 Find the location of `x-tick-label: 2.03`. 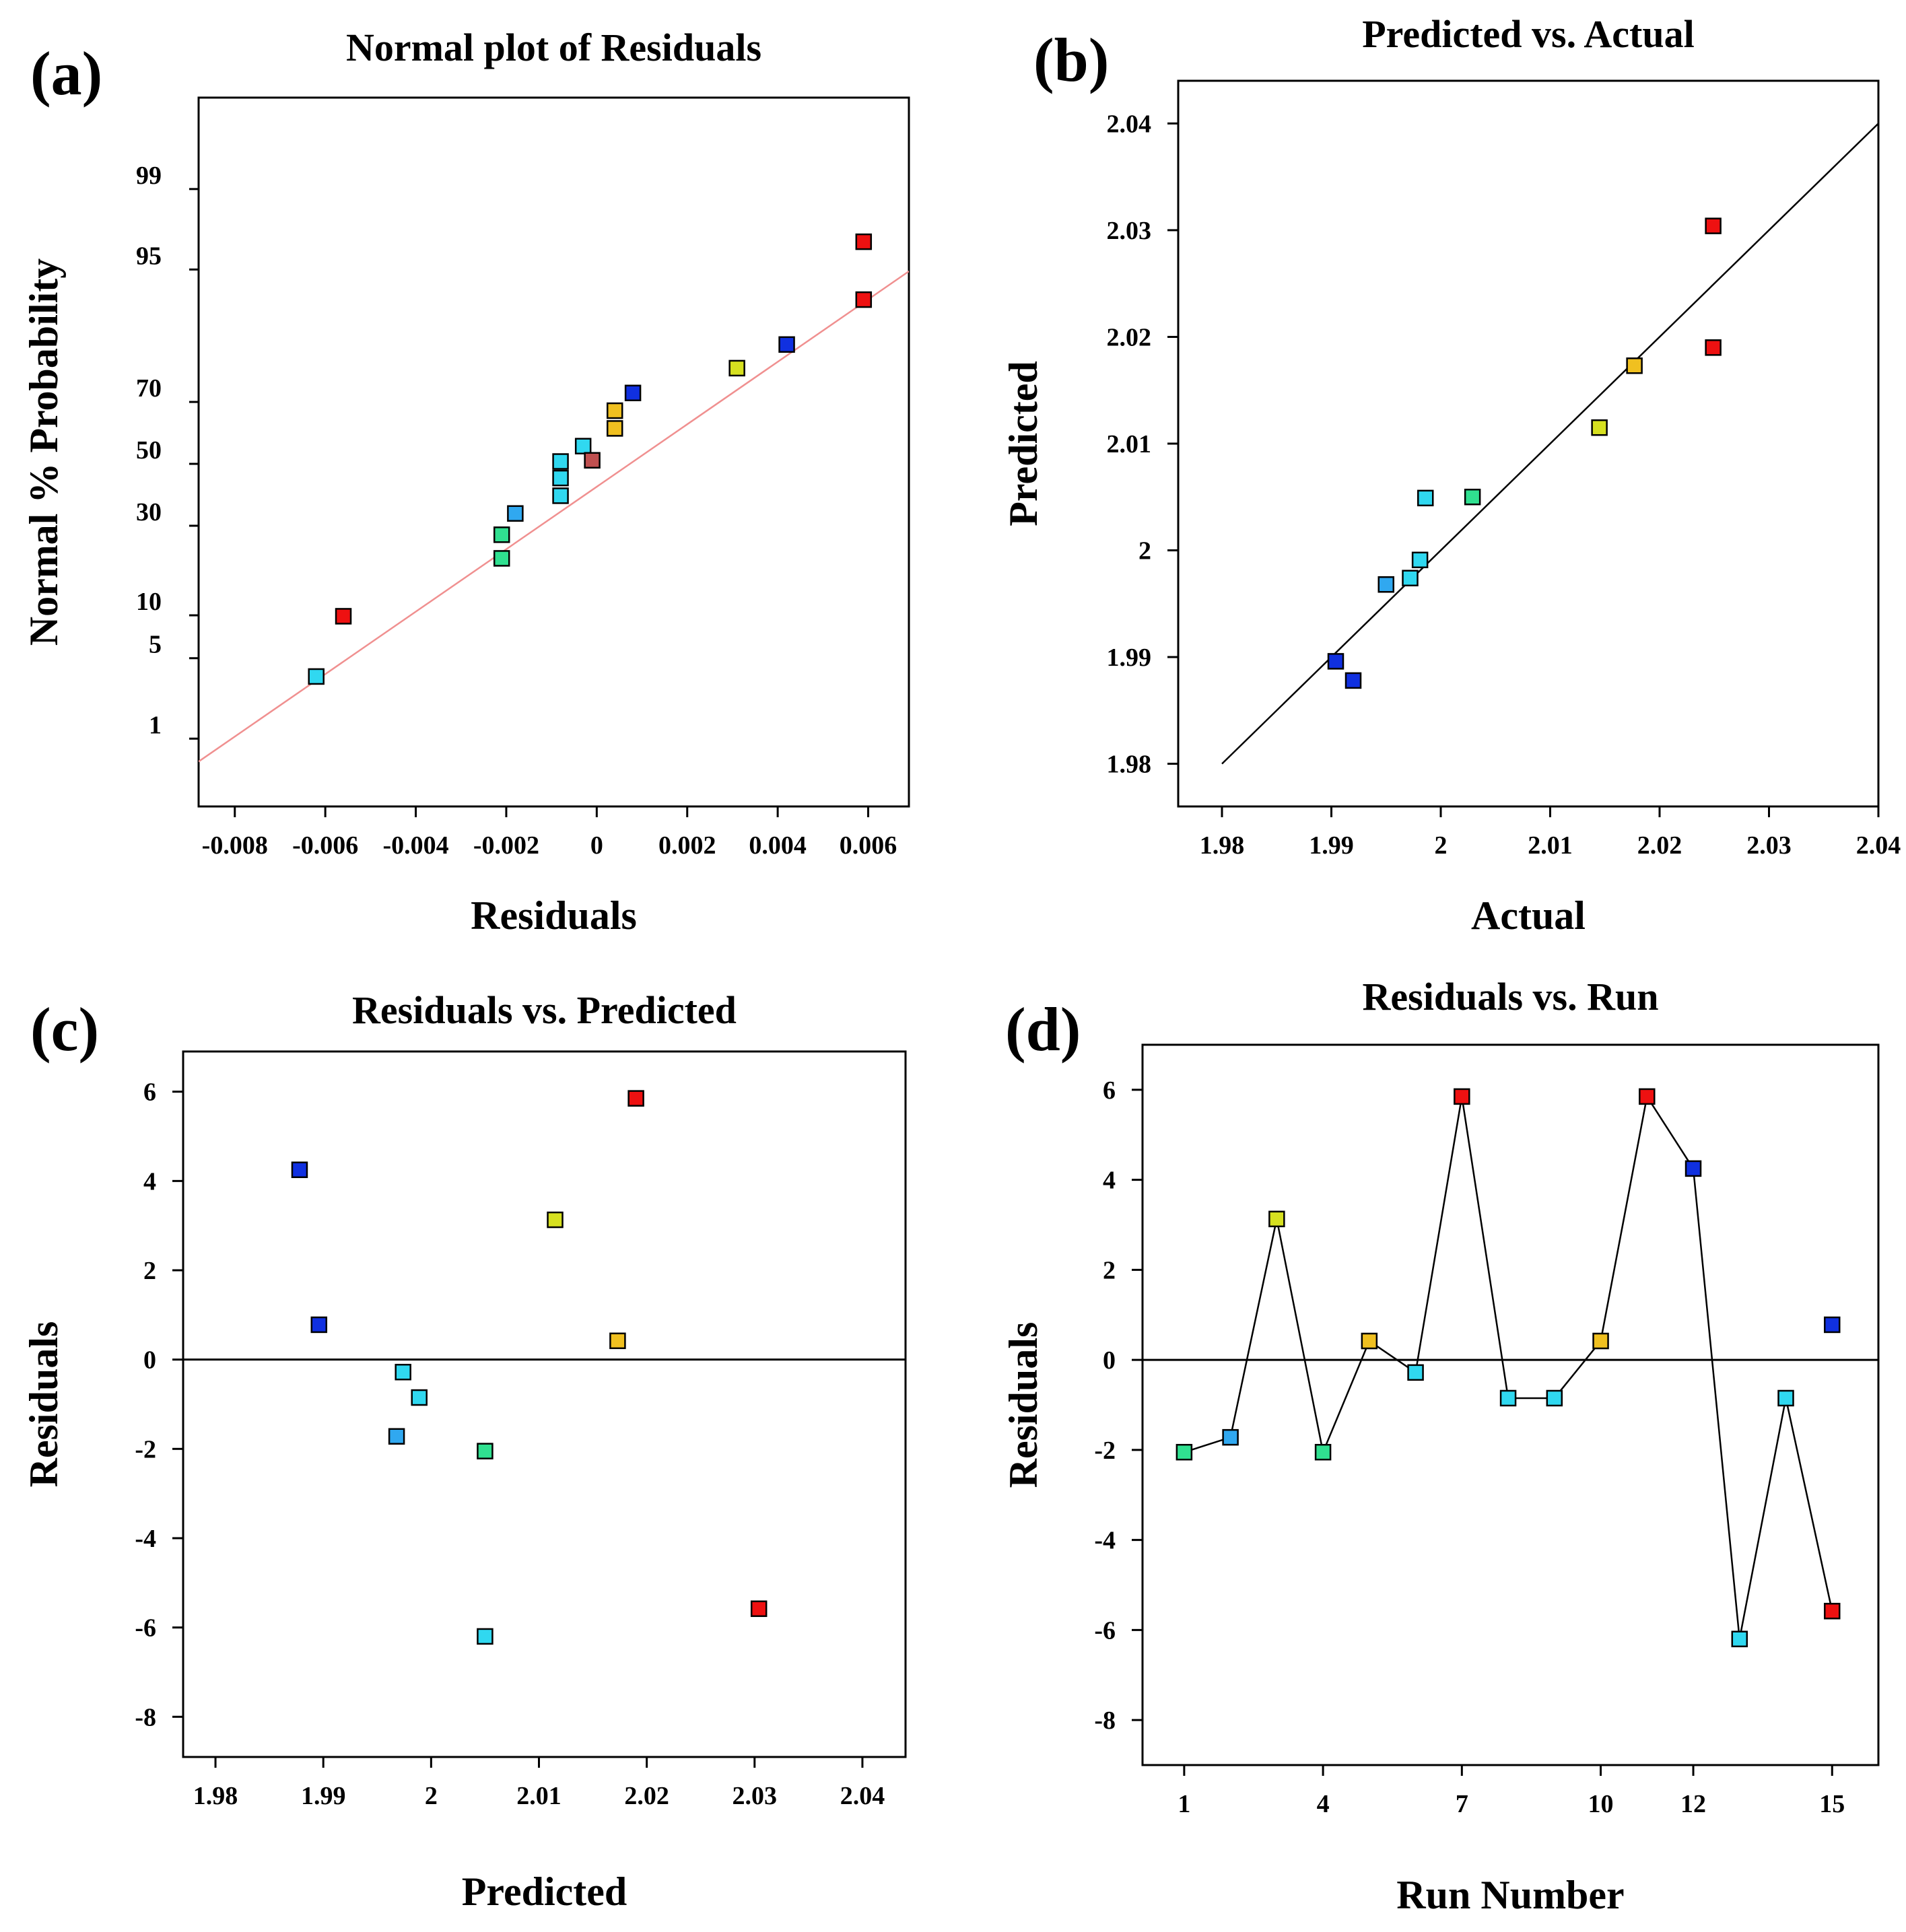

x-tick-label: 2.03 is located at coordinates (755, 1796).